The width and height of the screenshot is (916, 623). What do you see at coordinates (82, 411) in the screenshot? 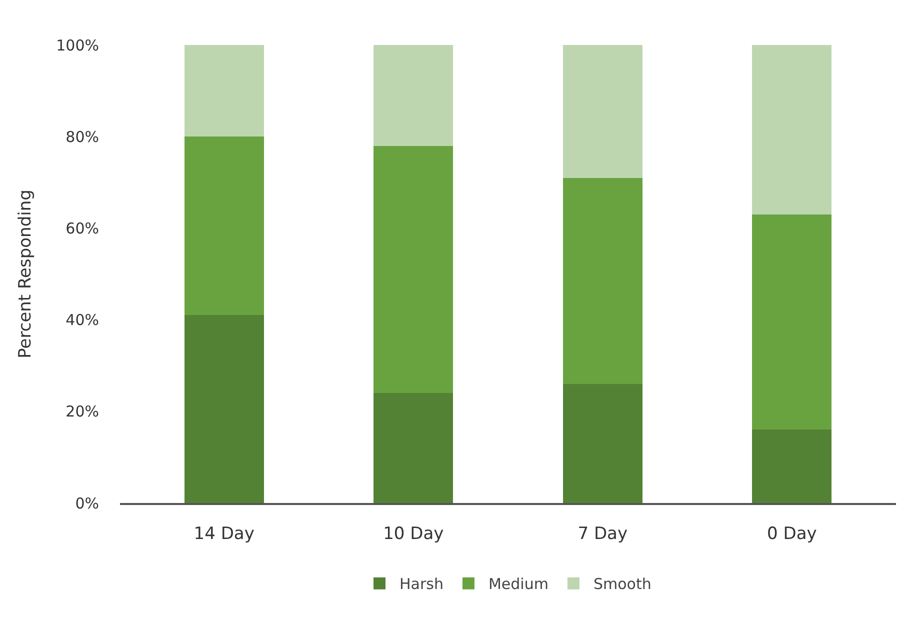
I see `y-tick-label: 20%` at bounding box center [82, 411].